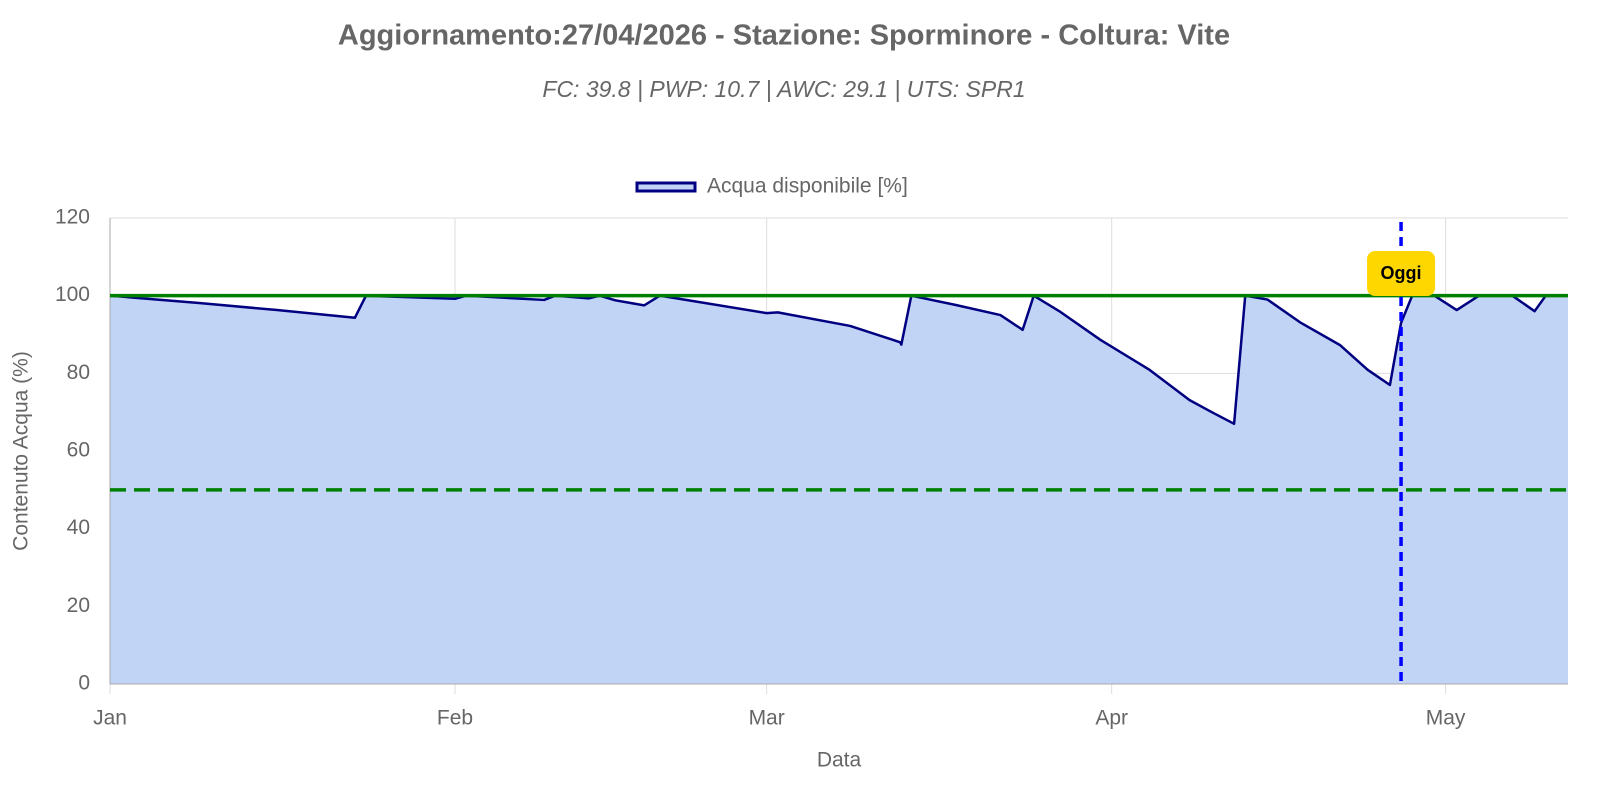 The width and height of the screenshot is (1600, 800). What do you see at coordinates (78, 605) in the screenshot?
I see `y-tick-label: 20` at bounding box center [78, 605].